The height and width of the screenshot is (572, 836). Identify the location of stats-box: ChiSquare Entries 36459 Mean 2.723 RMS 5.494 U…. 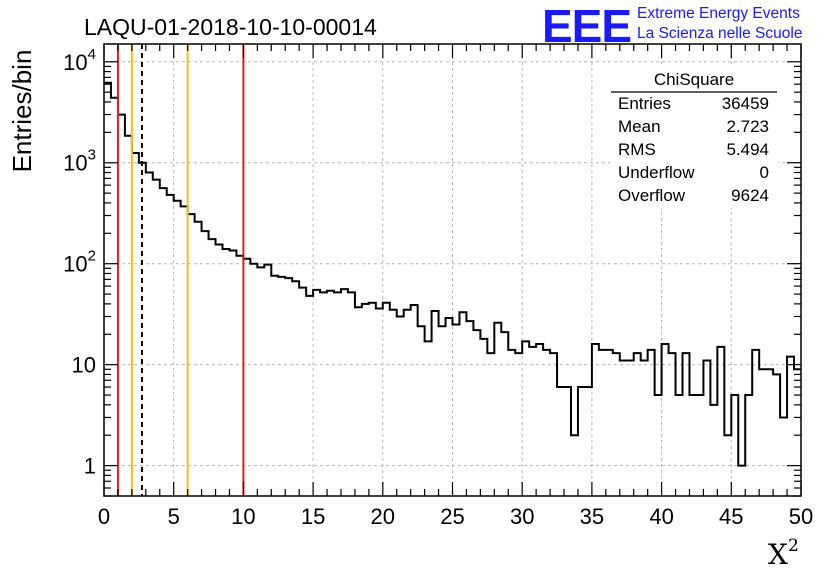
(694, 136).